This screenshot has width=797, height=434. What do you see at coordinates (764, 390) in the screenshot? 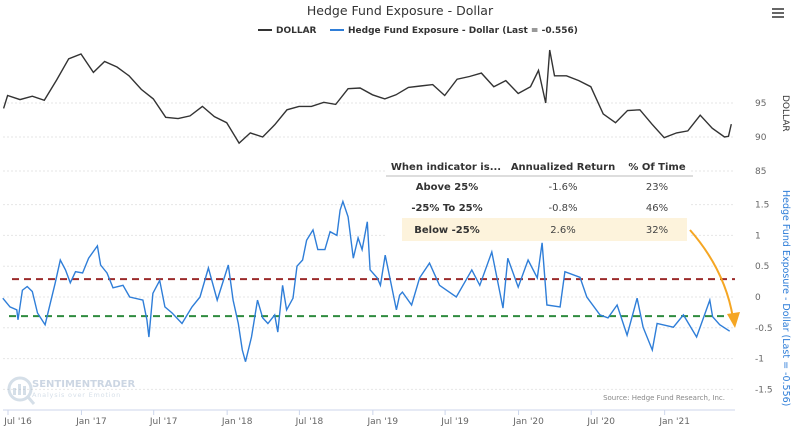
I see `y-tick-label: -1.5` at bounding box center [764, 390].